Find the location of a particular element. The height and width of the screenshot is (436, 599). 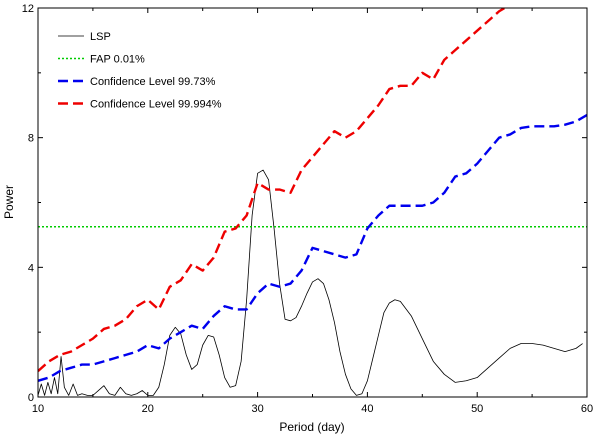

x-tick-label: 30 is located at coordinates (257, 409).